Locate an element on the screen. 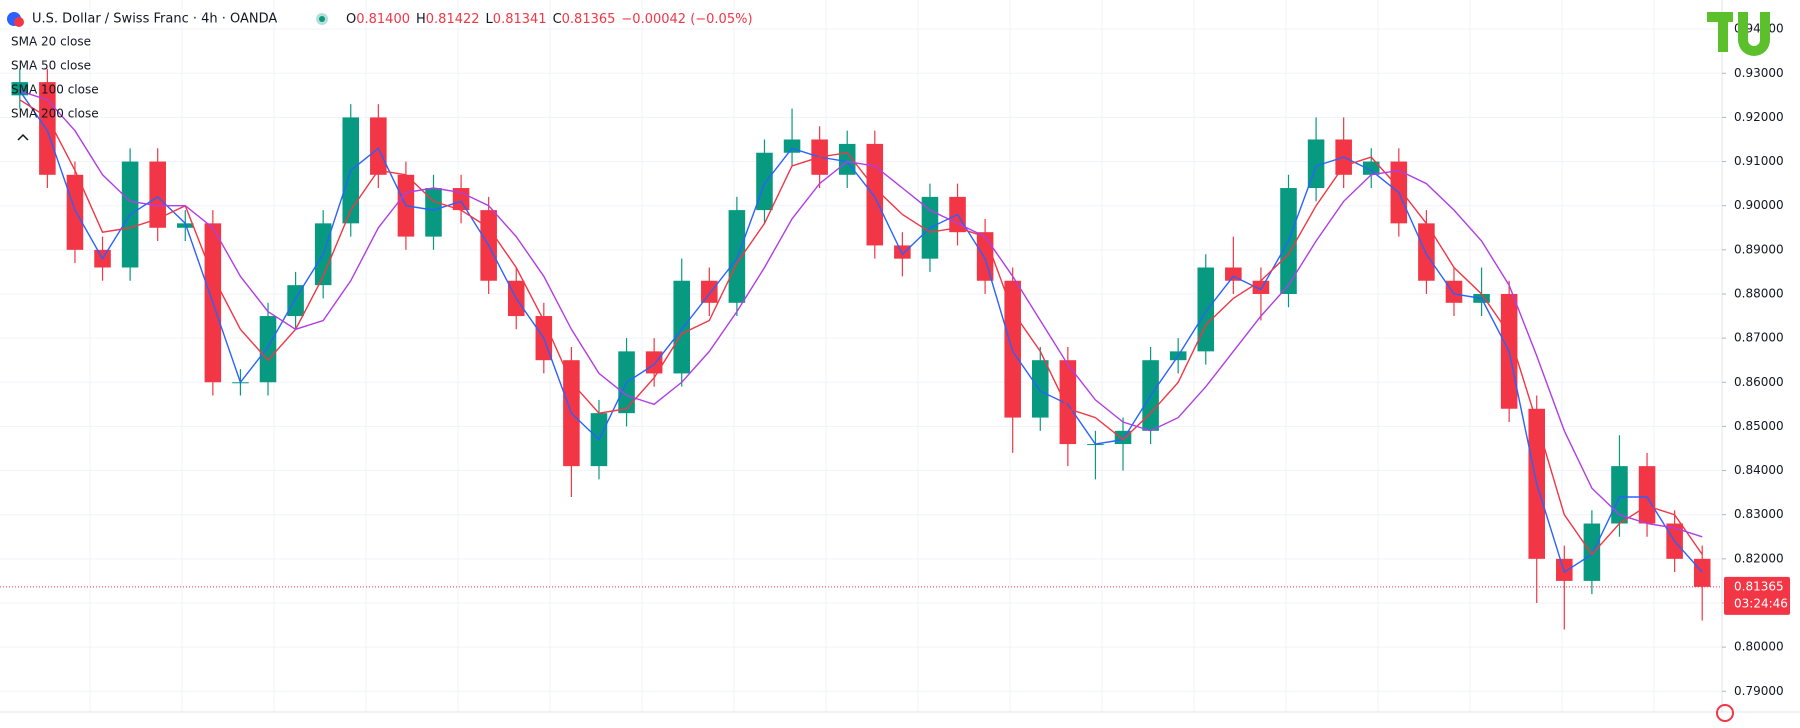  last-price-label: 0.81365 is located at coordinates (1759, 586).